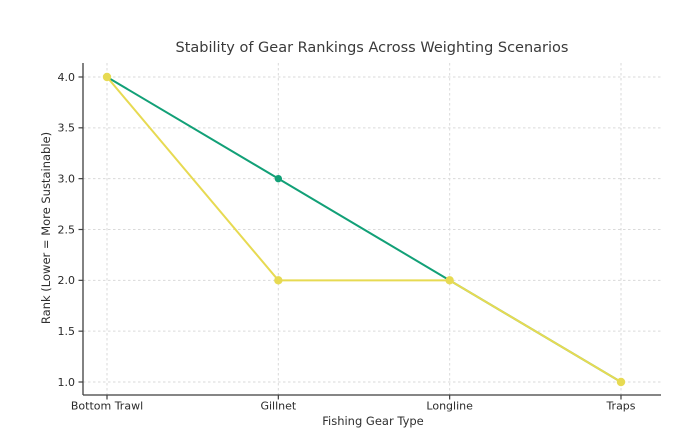 This screenshot has height=433, width=684. What do you see at coordinates (107, 406) in the screenshot?
I see `x-tick-label: Bottom Trawl` at bounding box center [107, 406].